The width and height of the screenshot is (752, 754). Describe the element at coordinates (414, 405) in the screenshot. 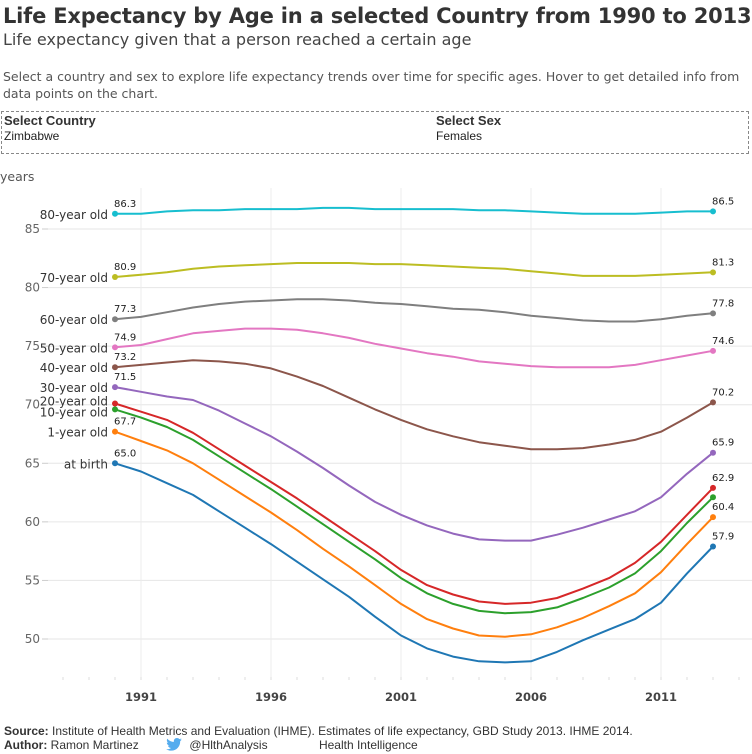

I see `series-line-40-year-old` at that location.